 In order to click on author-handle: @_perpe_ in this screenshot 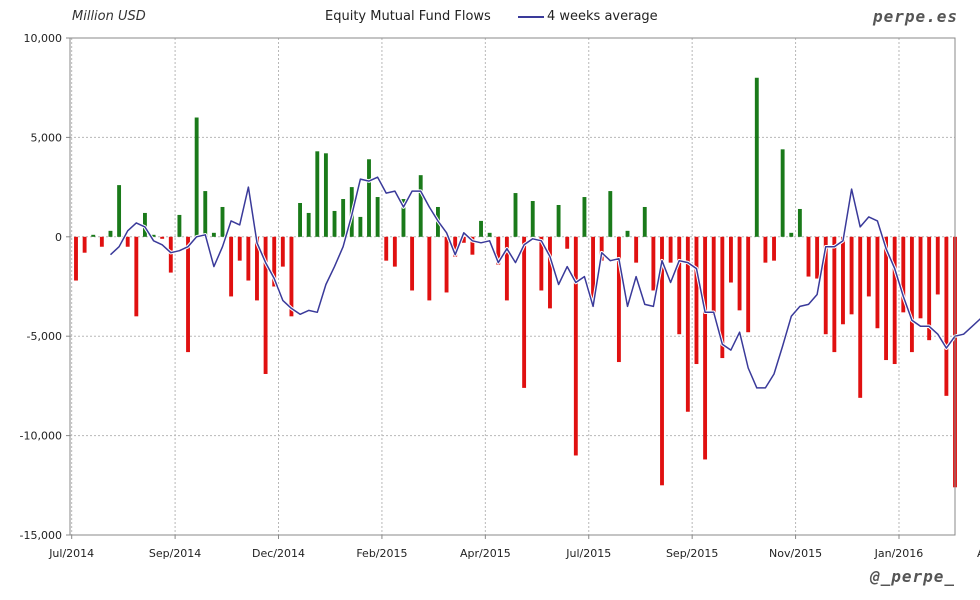, I will do `click(912, 576)`.